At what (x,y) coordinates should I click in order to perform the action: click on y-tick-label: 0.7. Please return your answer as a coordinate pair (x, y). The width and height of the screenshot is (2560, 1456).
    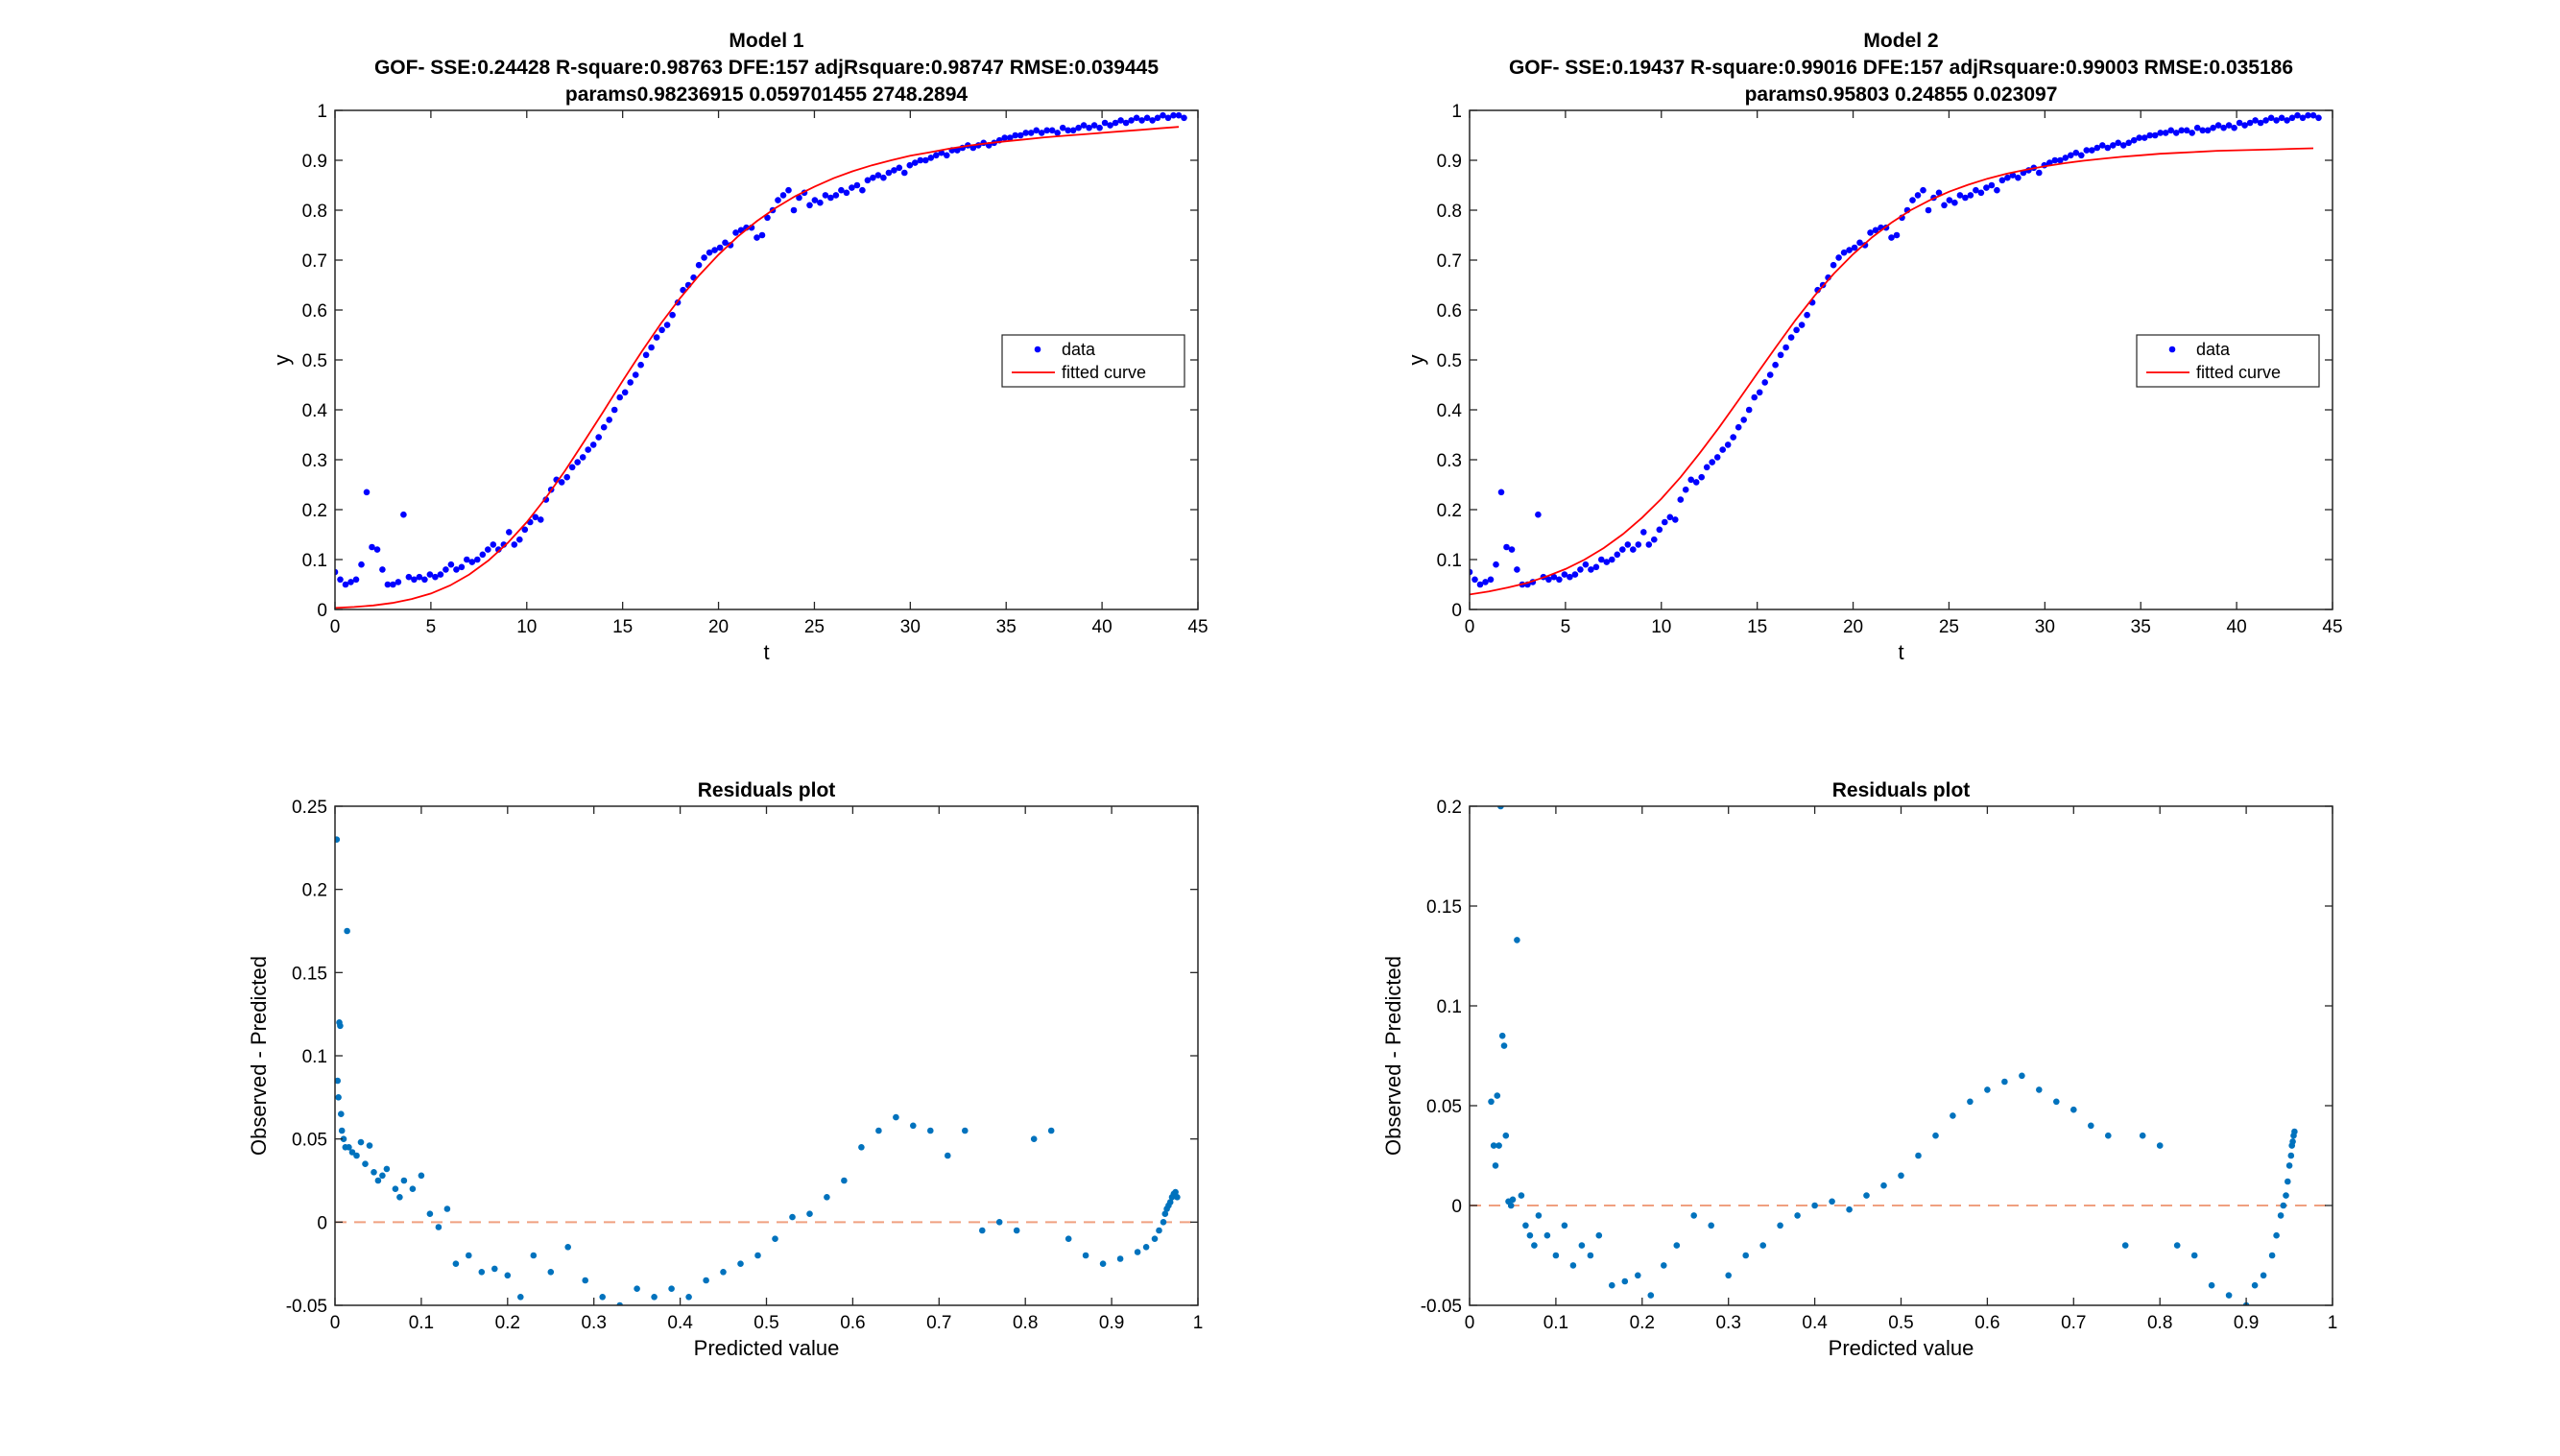
    Looking at the image, I should click on (314, 261).